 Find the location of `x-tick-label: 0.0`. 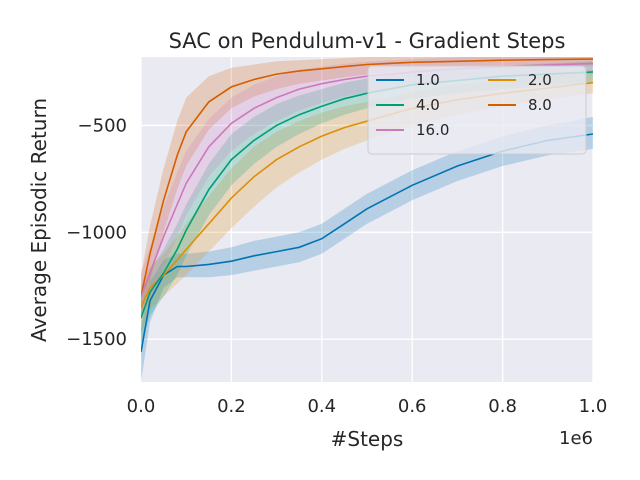

x-tick-label: 0.0 is located at coordinates (141, 406).